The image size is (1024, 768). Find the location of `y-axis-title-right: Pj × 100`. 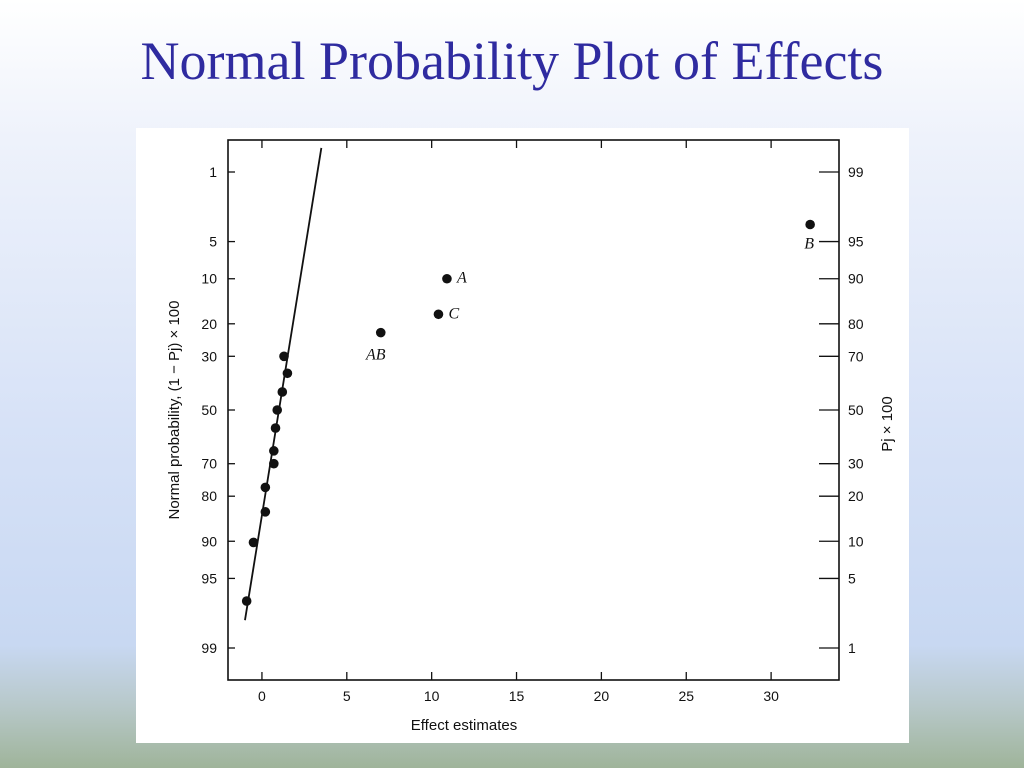

y-axis-title-right: Pj × 100 is located at coordinates (887, 423).